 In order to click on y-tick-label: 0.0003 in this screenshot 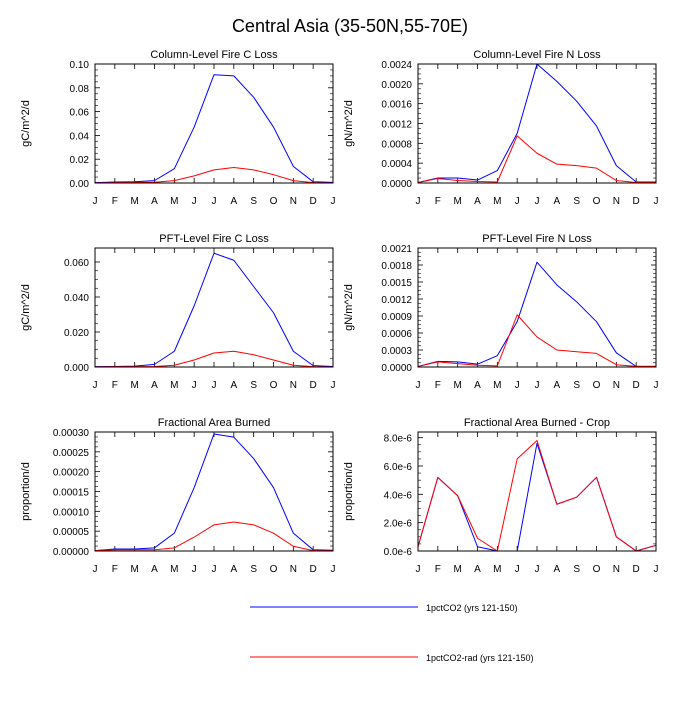, I will do `click(396, 351)`.